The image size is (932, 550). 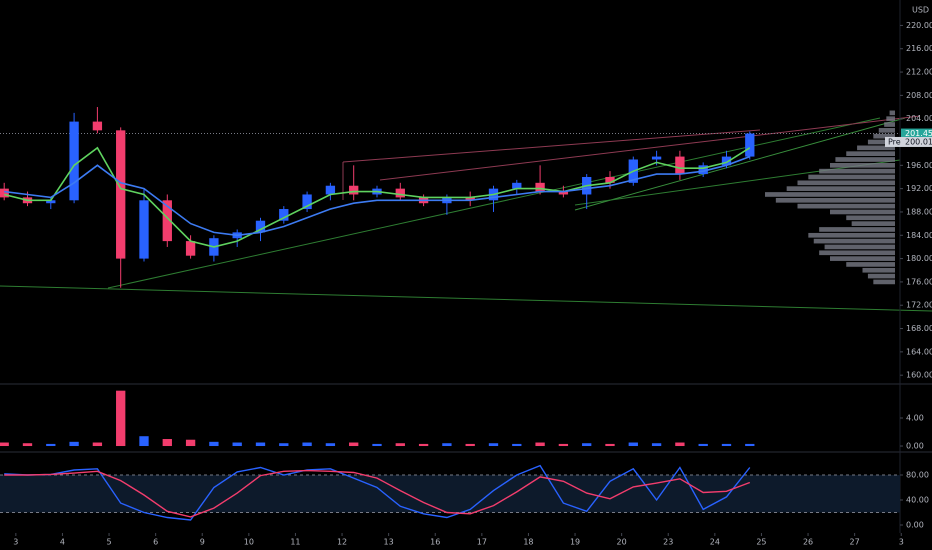 I want to click on stoch-line, so click(x=377, y=493).